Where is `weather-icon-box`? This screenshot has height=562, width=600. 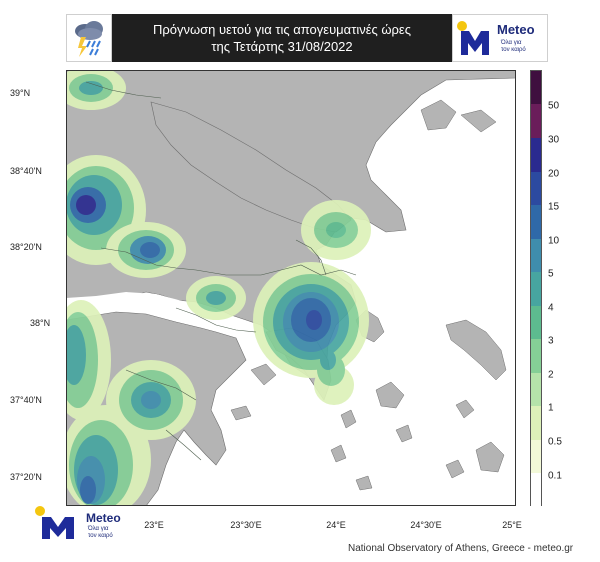
weather-icon-box is located at coordinates (89, 38).